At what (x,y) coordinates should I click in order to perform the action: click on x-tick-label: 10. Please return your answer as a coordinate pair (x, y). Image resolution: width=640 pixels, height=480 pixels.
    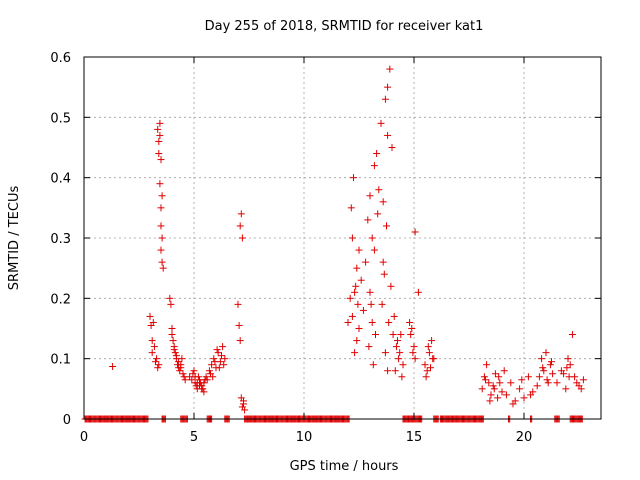
    Looking at the image, I should click on (304, 437).